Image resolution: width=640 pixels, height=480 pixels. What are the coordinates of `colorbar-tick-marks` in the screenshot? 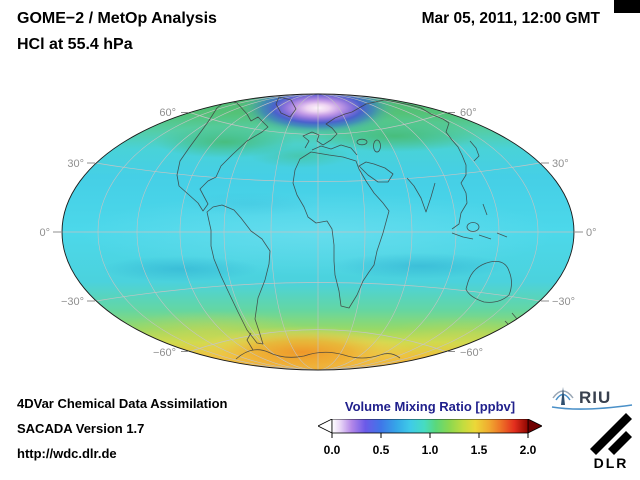 It's located at (430, 435).